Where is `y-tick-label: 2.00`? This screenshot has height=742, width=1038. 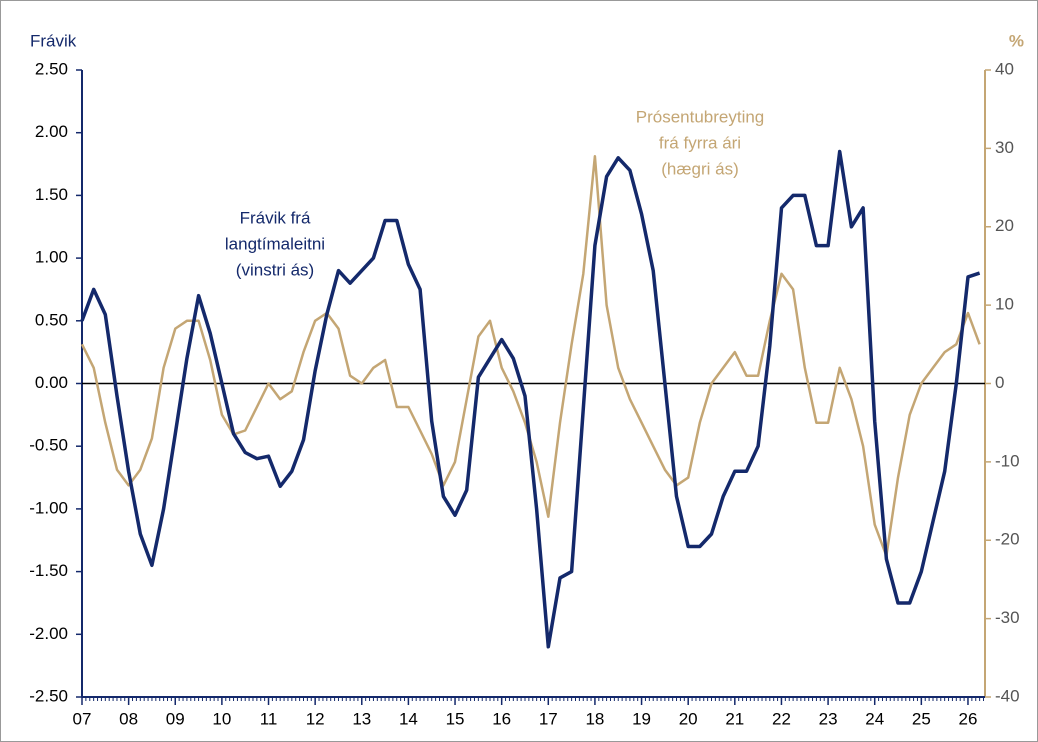
y-tick-label: 2.00 is located at coordinates (51, 131).